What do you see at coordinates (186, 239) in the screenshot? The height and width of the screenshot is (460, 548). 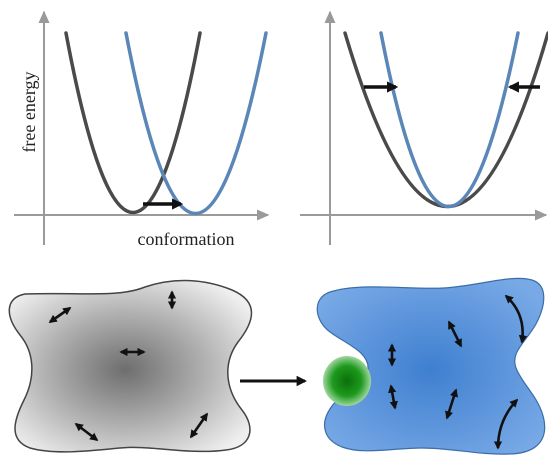 I see `x-axis-label: conformation` at bounding box center [186, 239].